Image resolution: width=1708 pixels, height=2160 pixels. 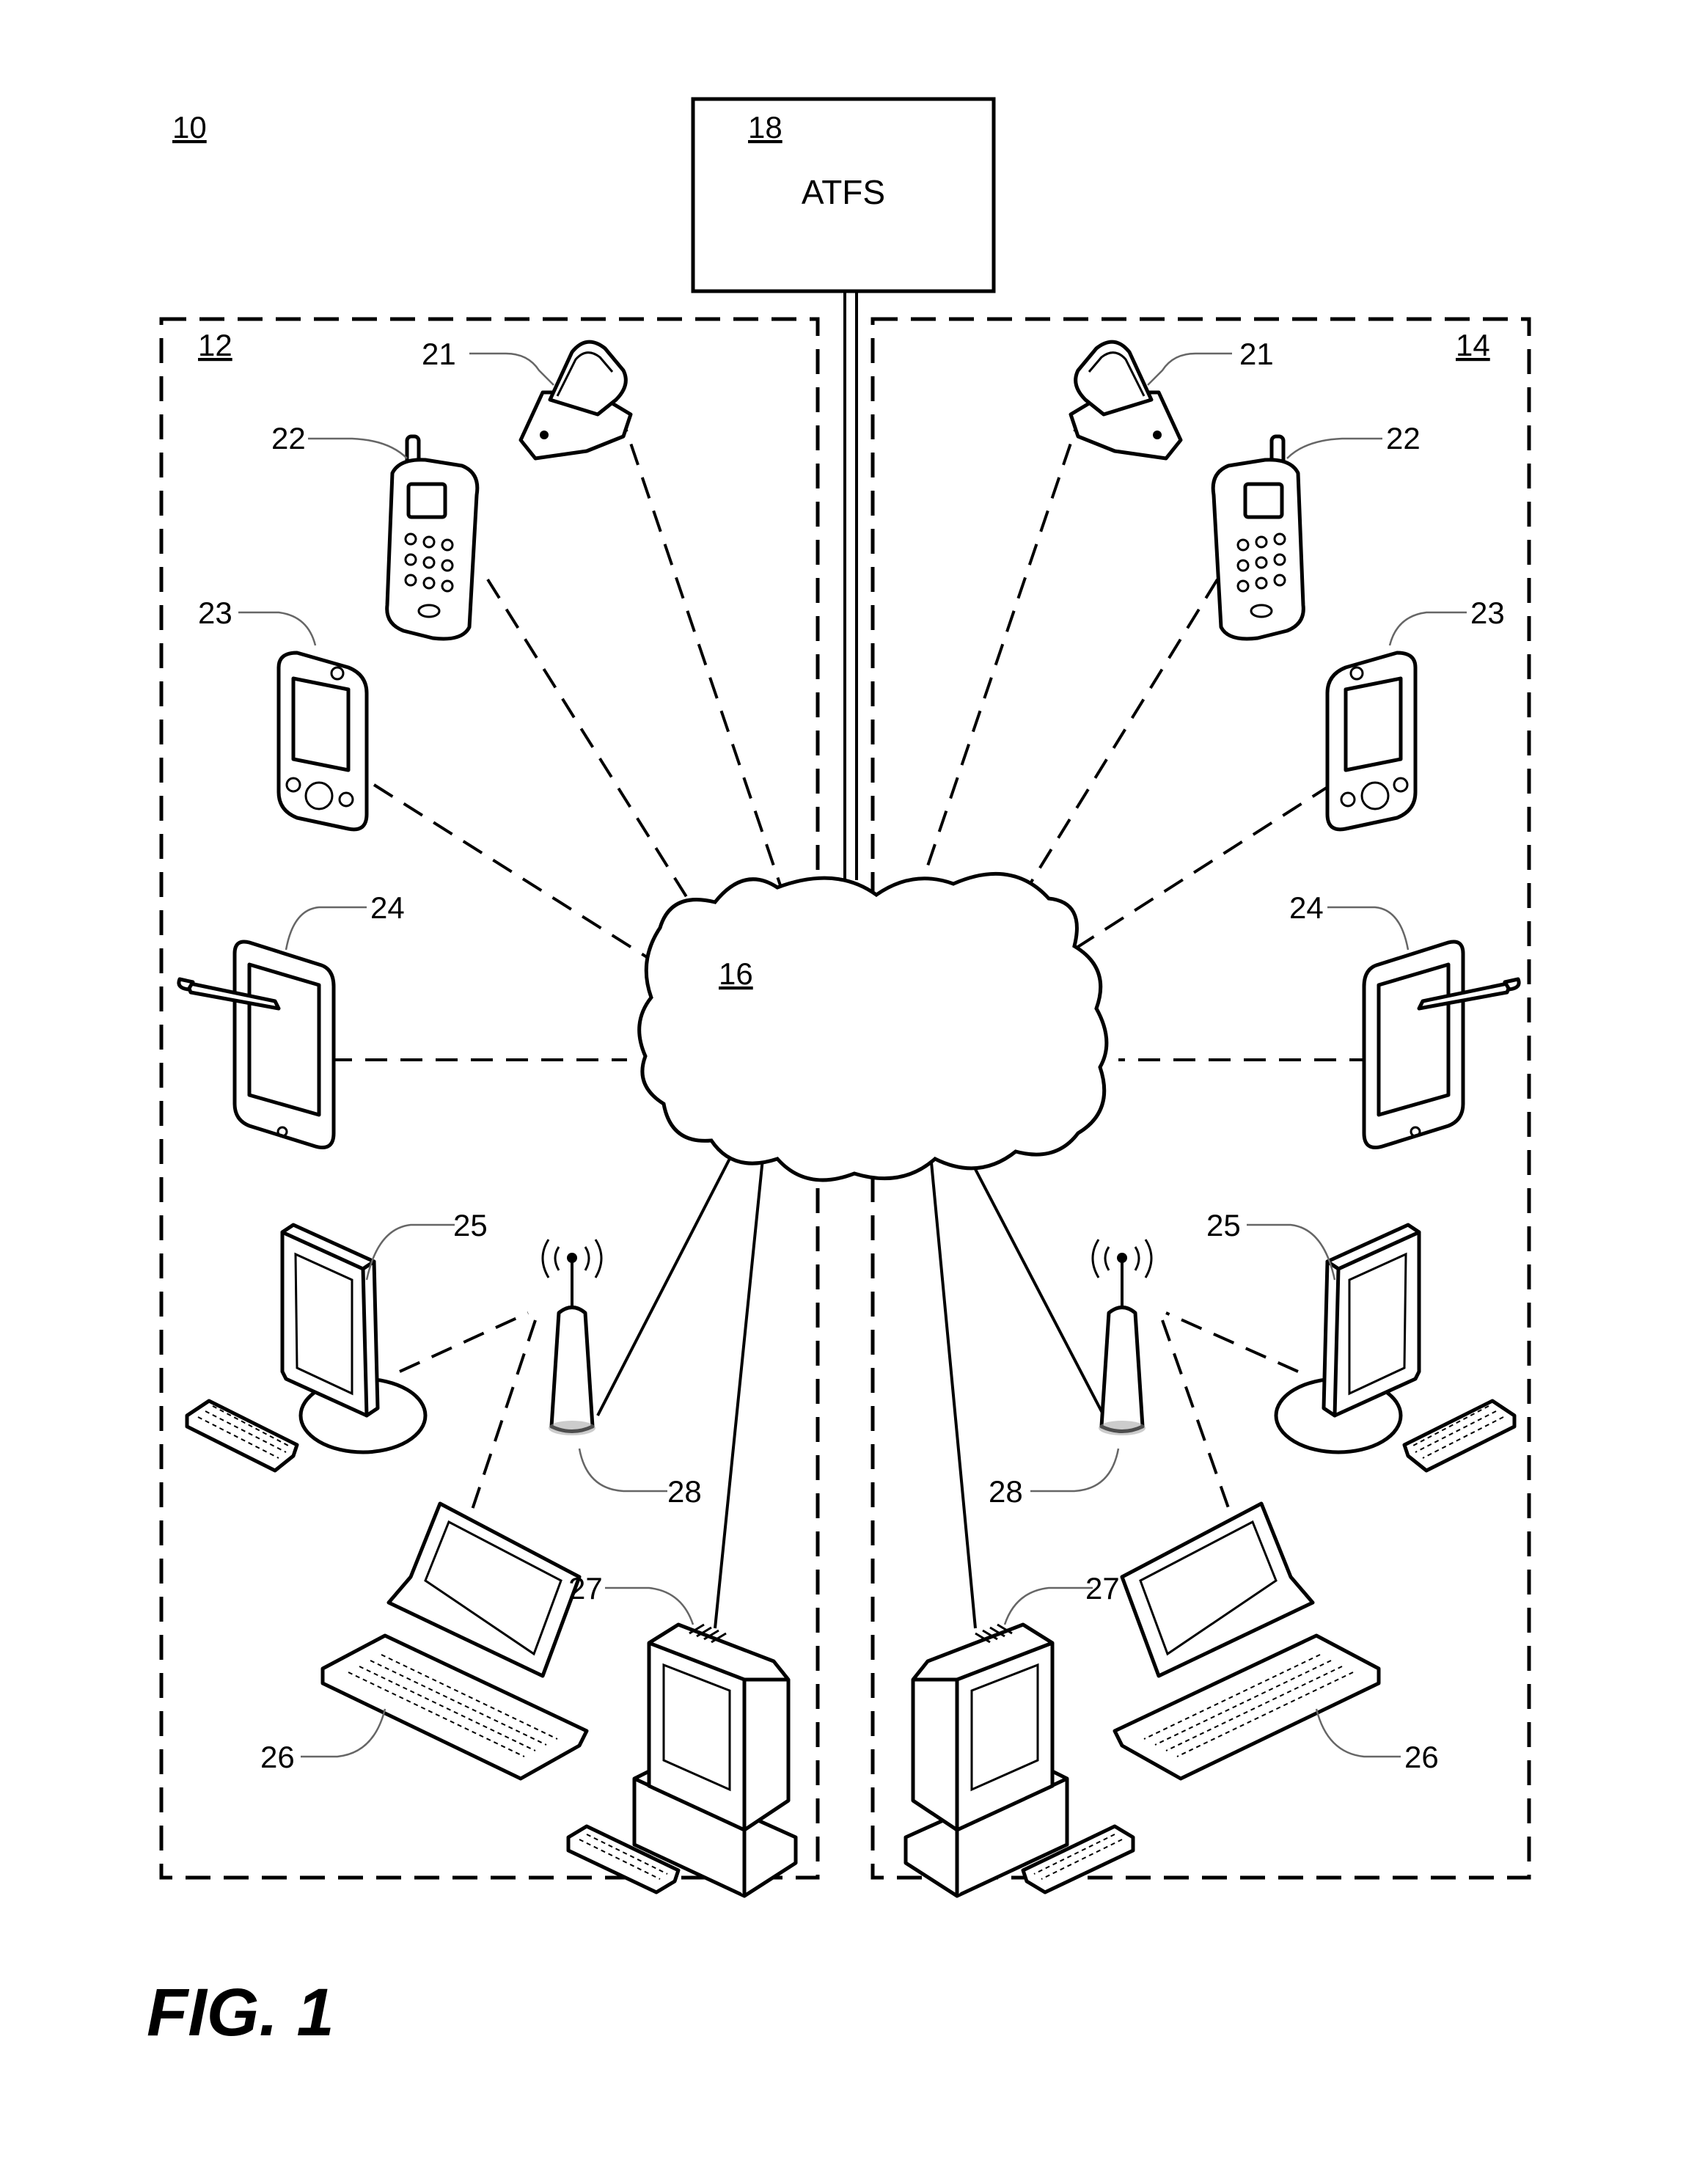 What do you see at coordinates (736, 973) in the screenshot?
I see `network-label: 16` at bounding box center [736, 973].